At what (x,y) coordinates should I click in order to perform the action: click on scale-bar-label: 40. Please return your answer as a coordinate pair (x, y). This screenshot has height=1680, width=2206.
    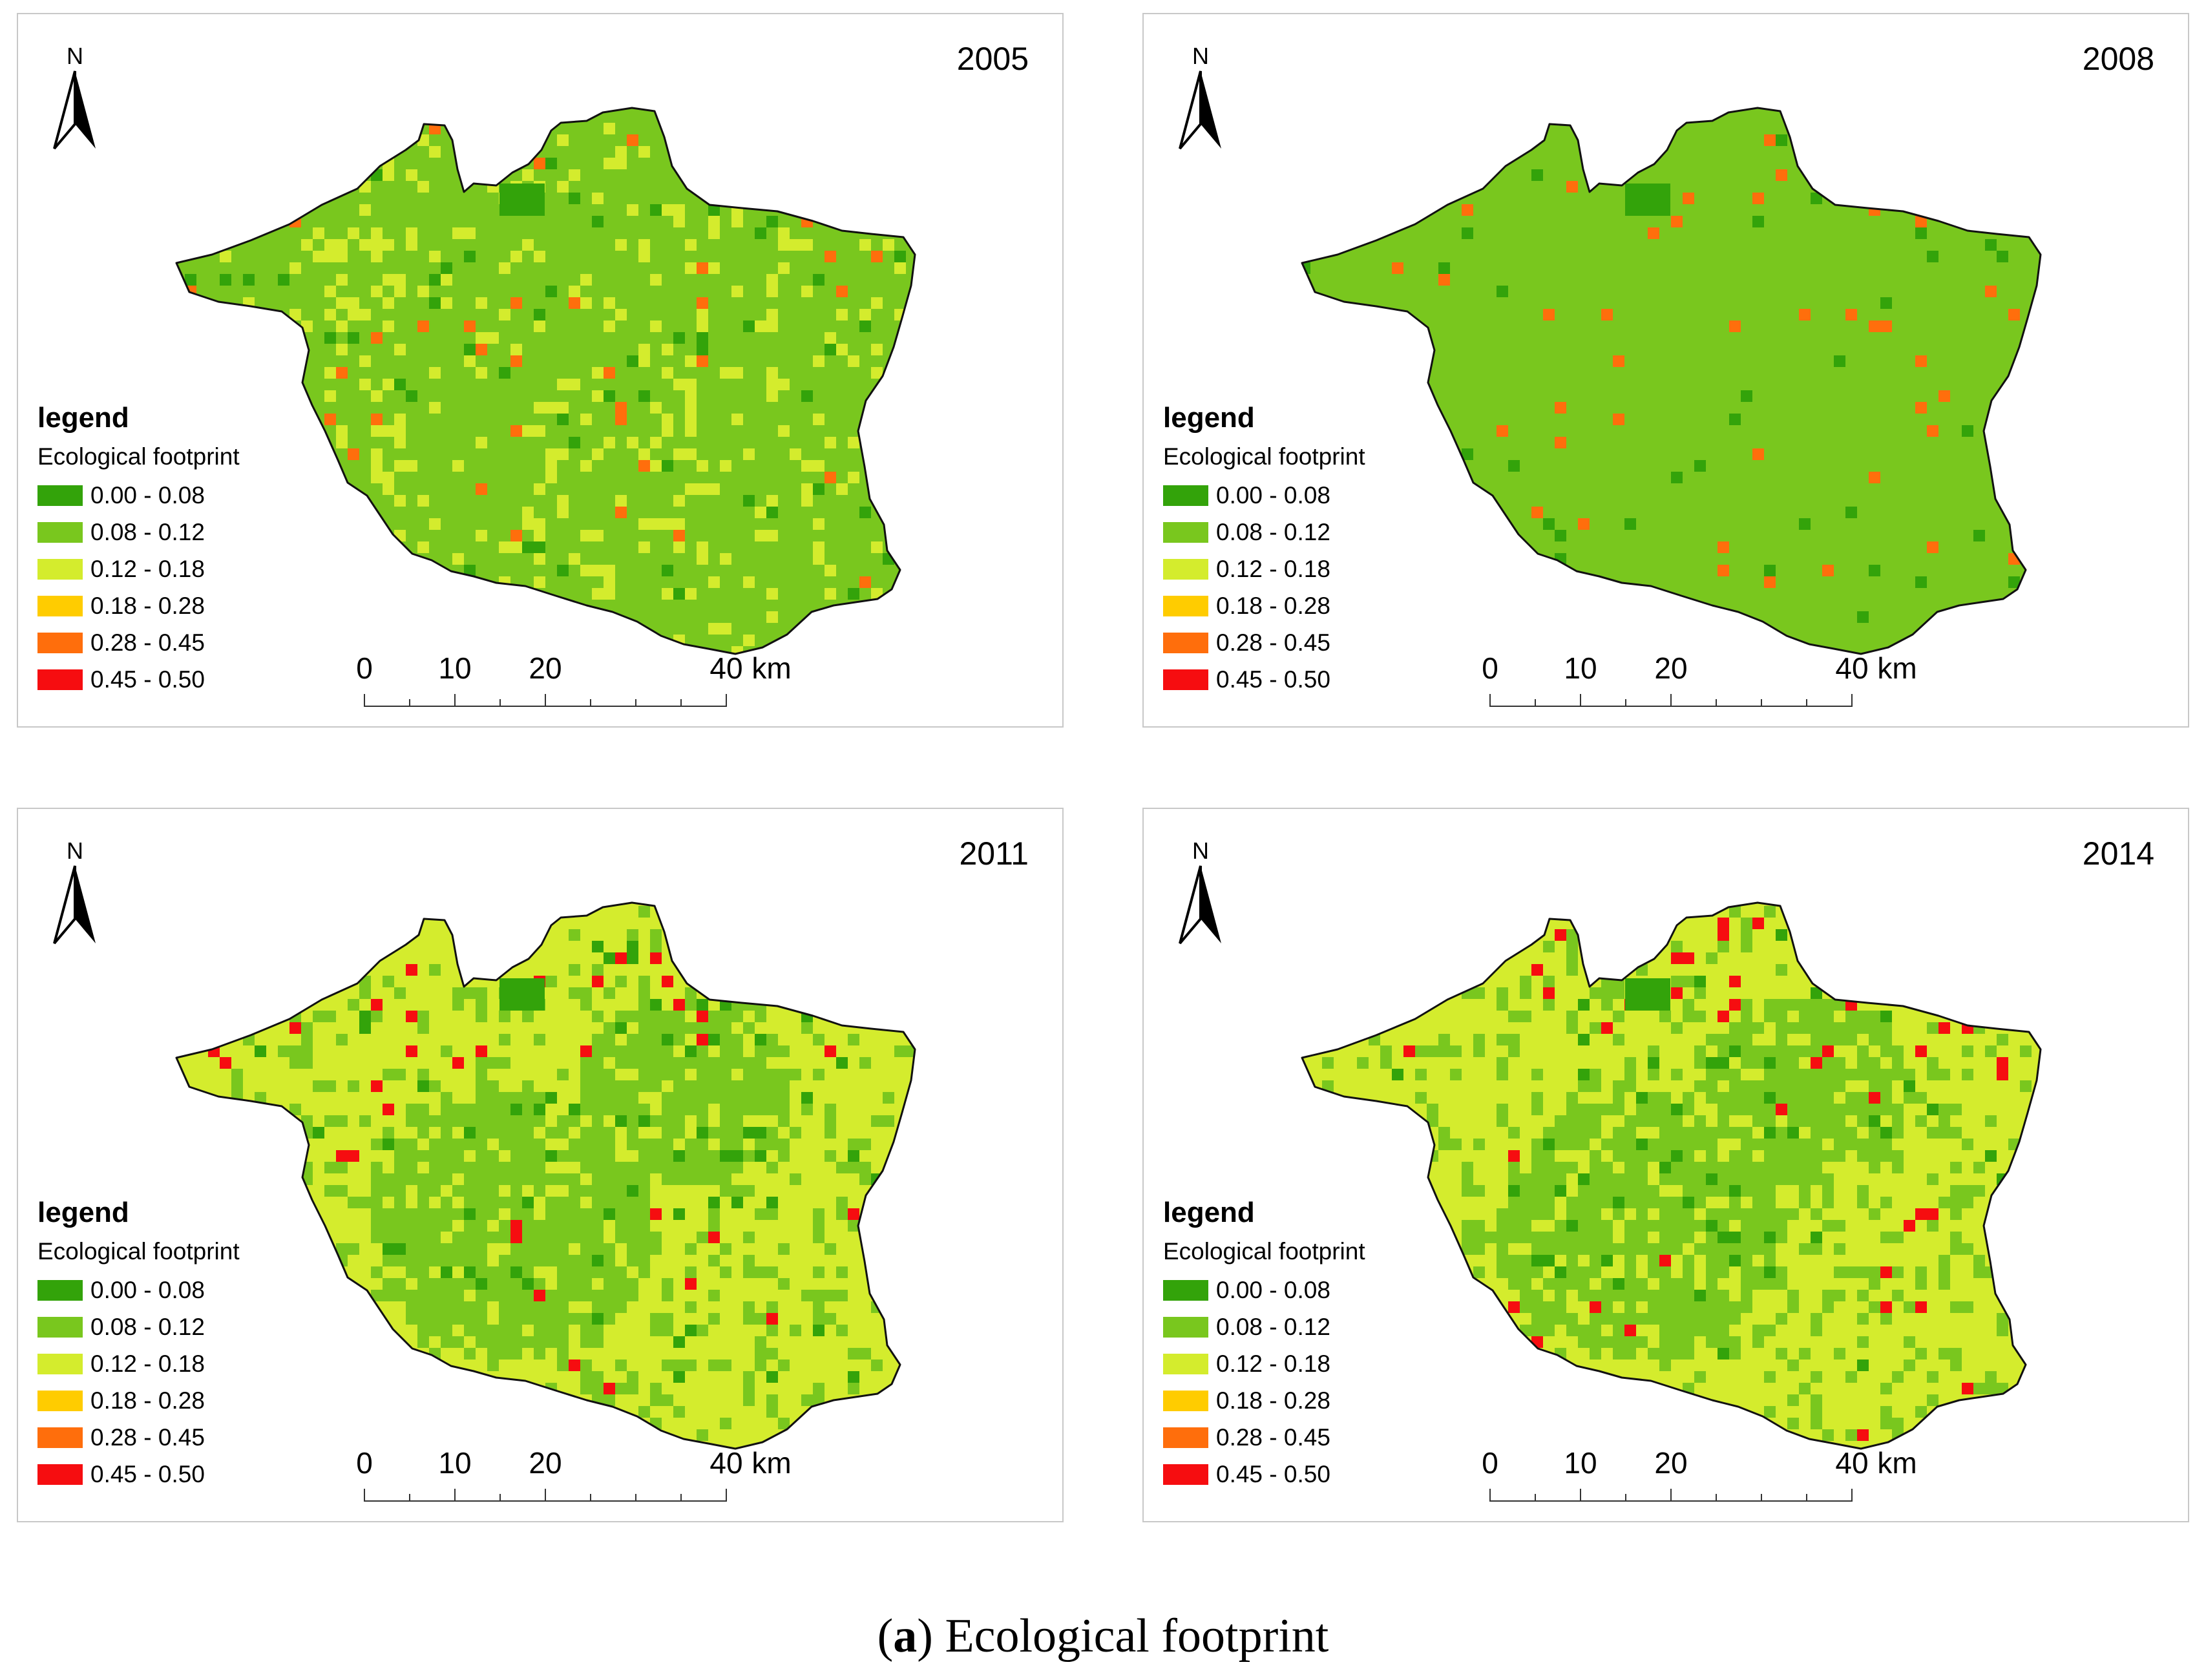
    Looking at the image, I should click on (1852, 668).